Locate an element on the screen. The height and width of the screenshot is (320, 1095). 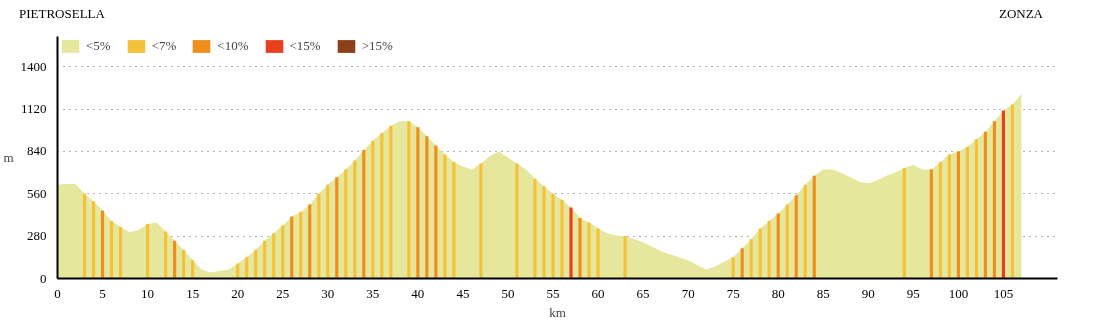
x-tick-label: 85 is located at coordinates (823, 293).